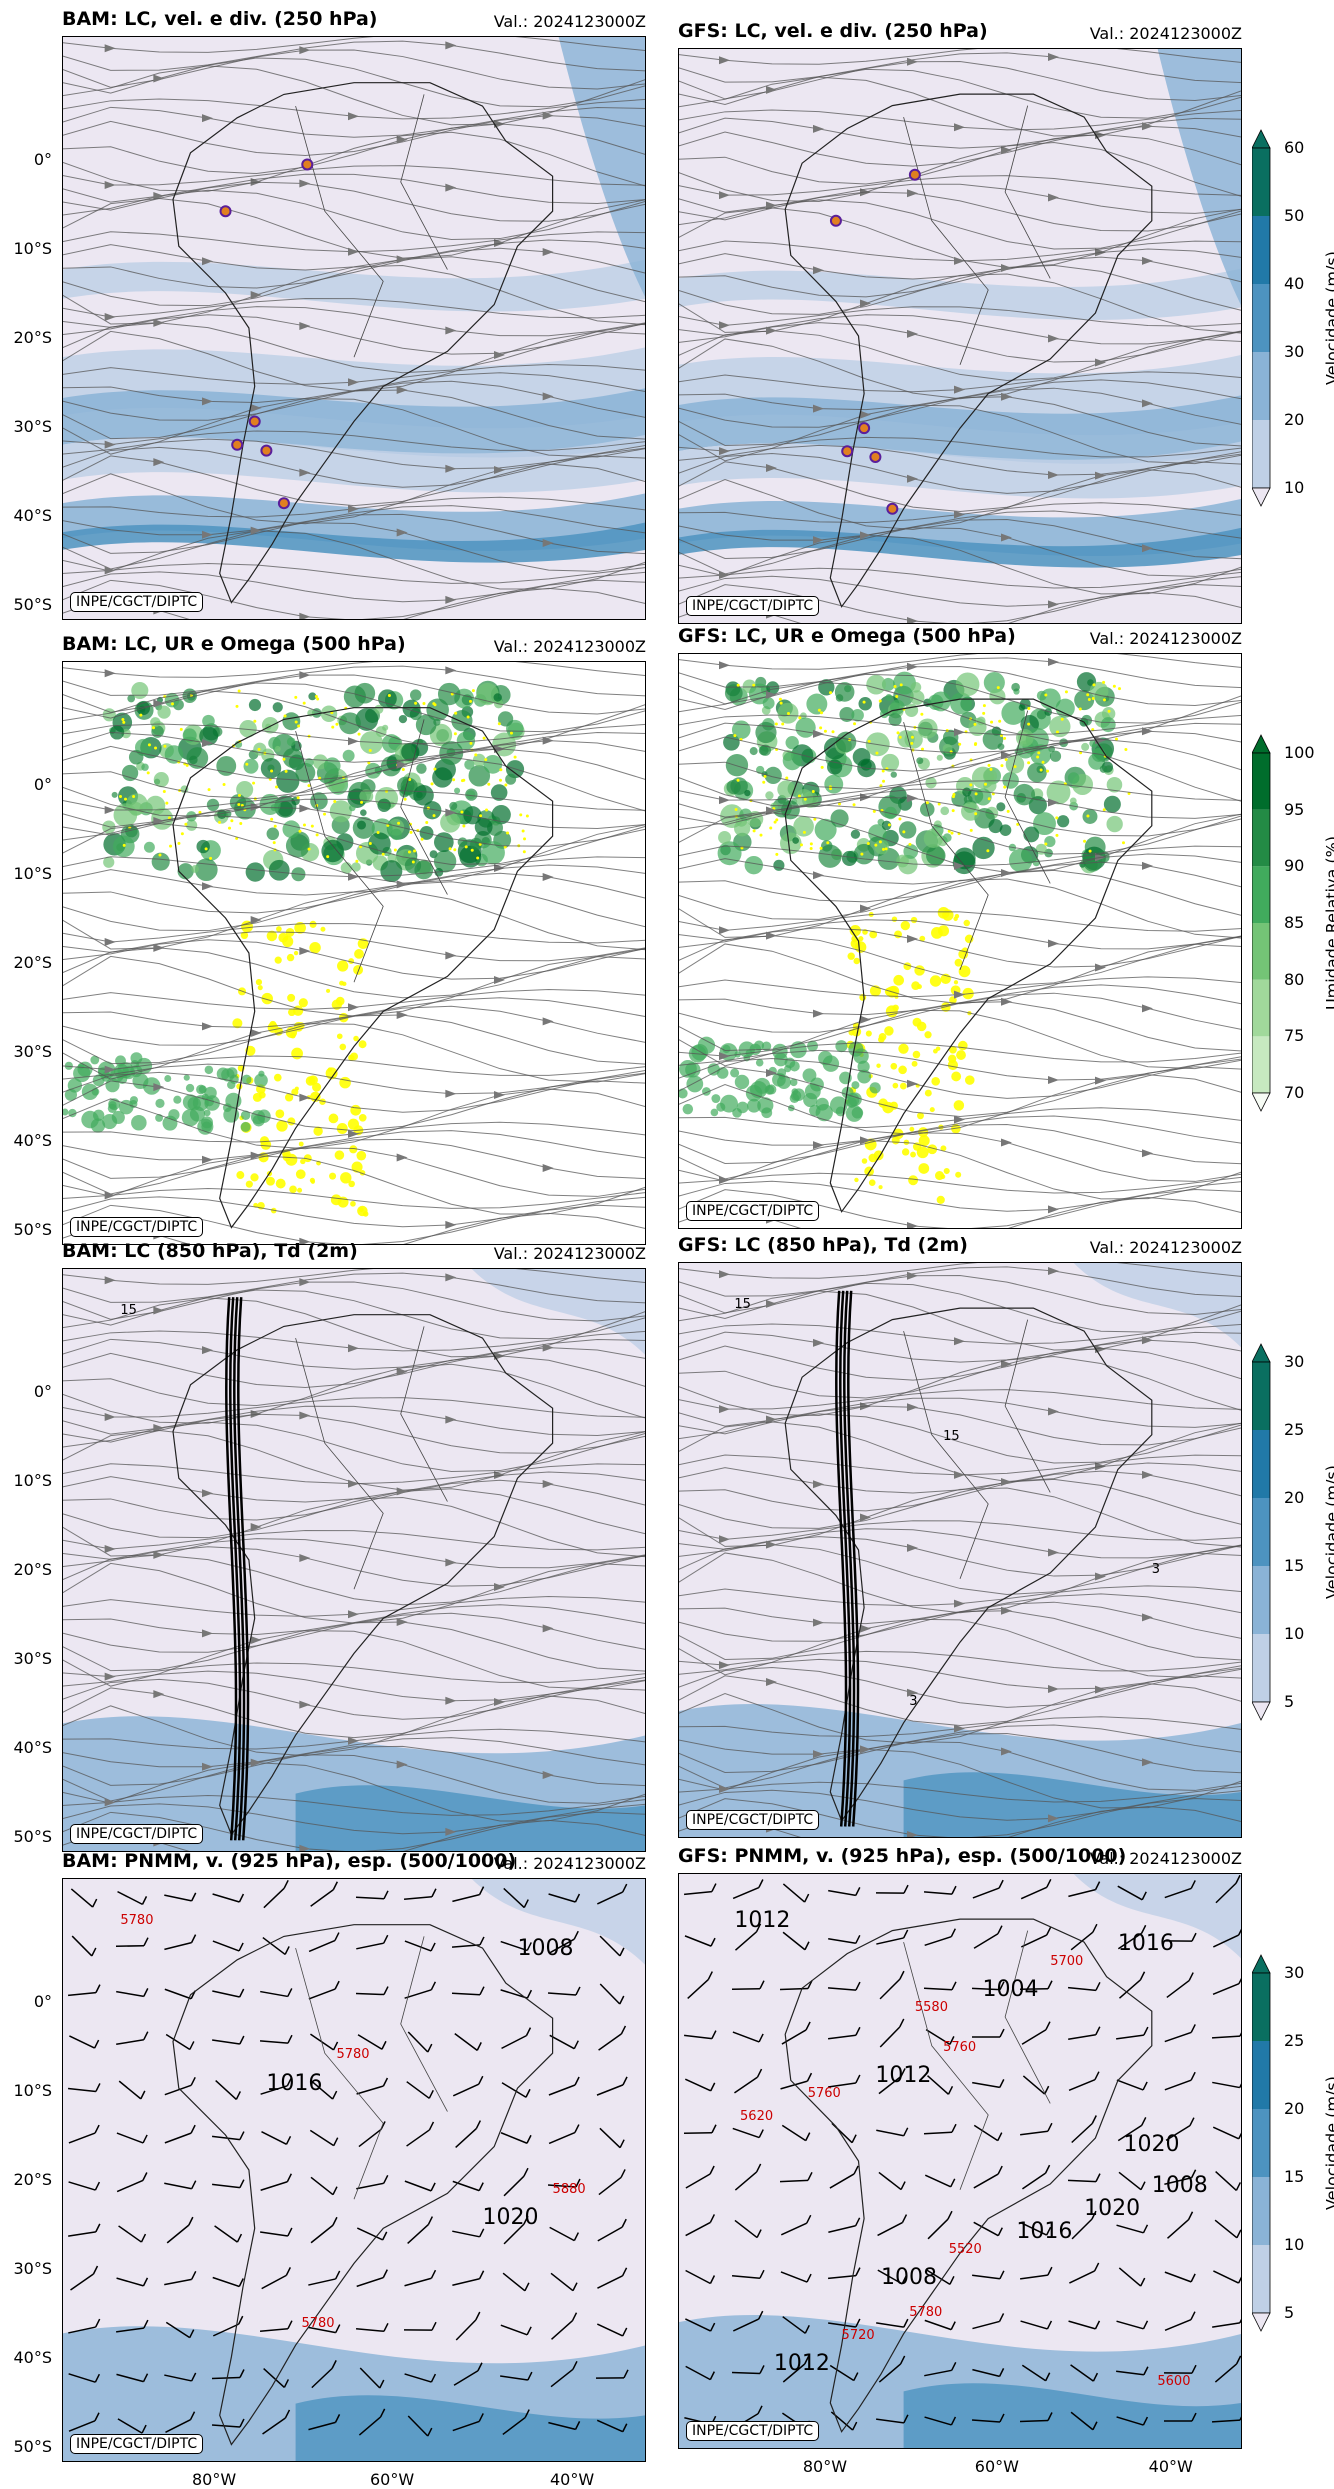  I want to click on panel-title-left: BAM: LC, vel. e div. (250 hPa), so click(220, 19).